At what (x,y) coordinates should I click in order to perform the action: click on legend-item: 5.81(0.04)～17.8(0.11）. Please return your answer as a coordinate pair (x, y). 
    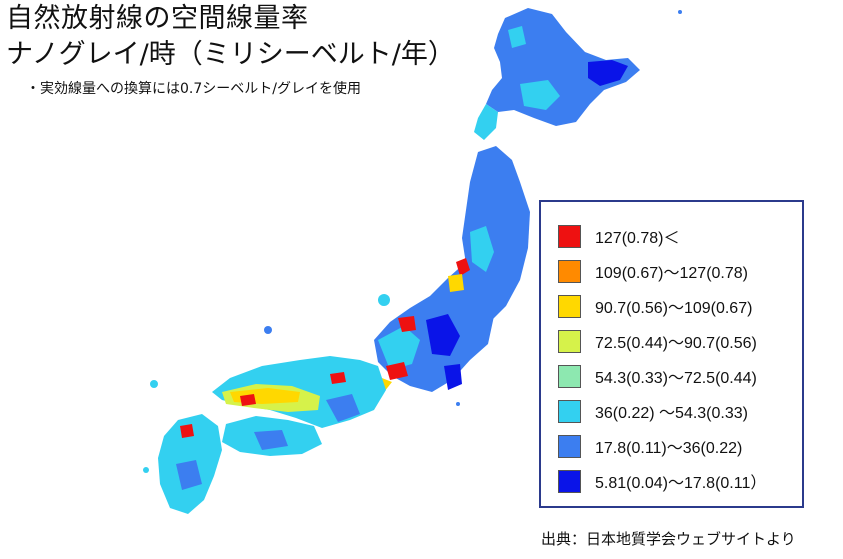
    Looking at the image, I should click on (662, 481).